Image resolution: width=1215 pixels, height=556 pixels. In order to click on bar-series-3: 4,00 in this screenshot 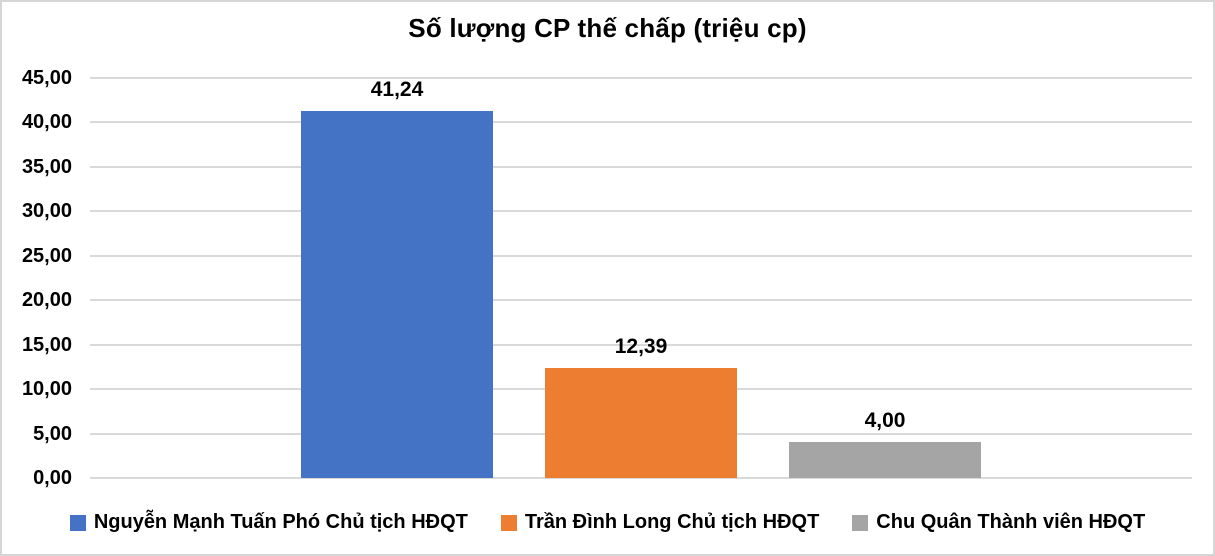, I will do `click(885, 443)`.